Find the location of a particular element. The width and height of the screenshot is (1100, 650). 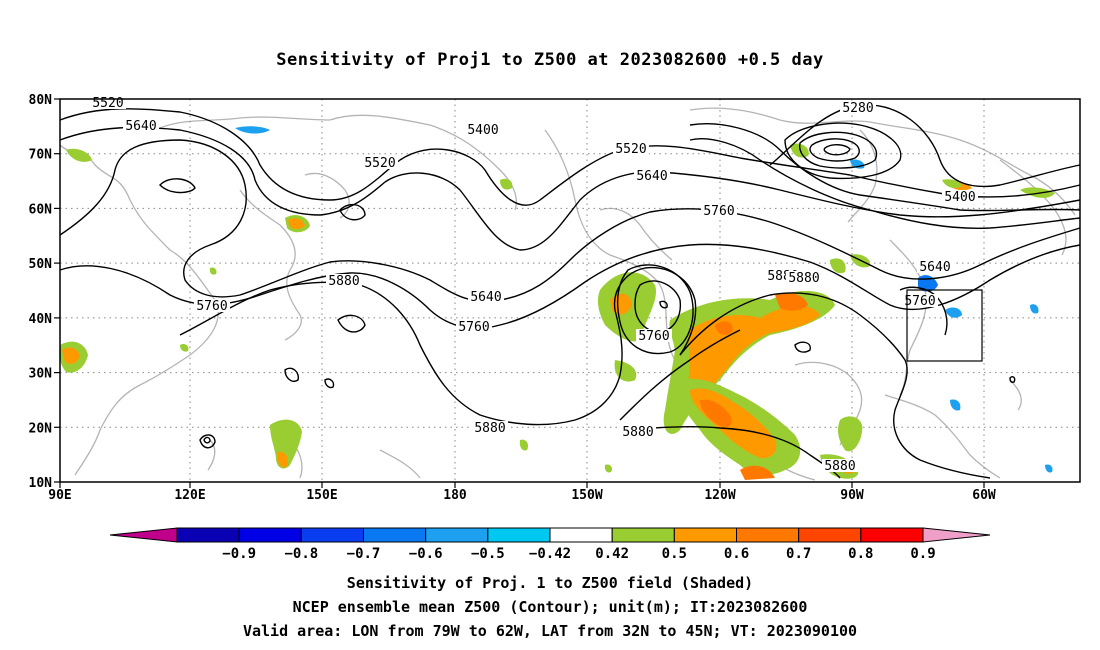

lon-tick-label: 180 is located at coordinates (455, 495).